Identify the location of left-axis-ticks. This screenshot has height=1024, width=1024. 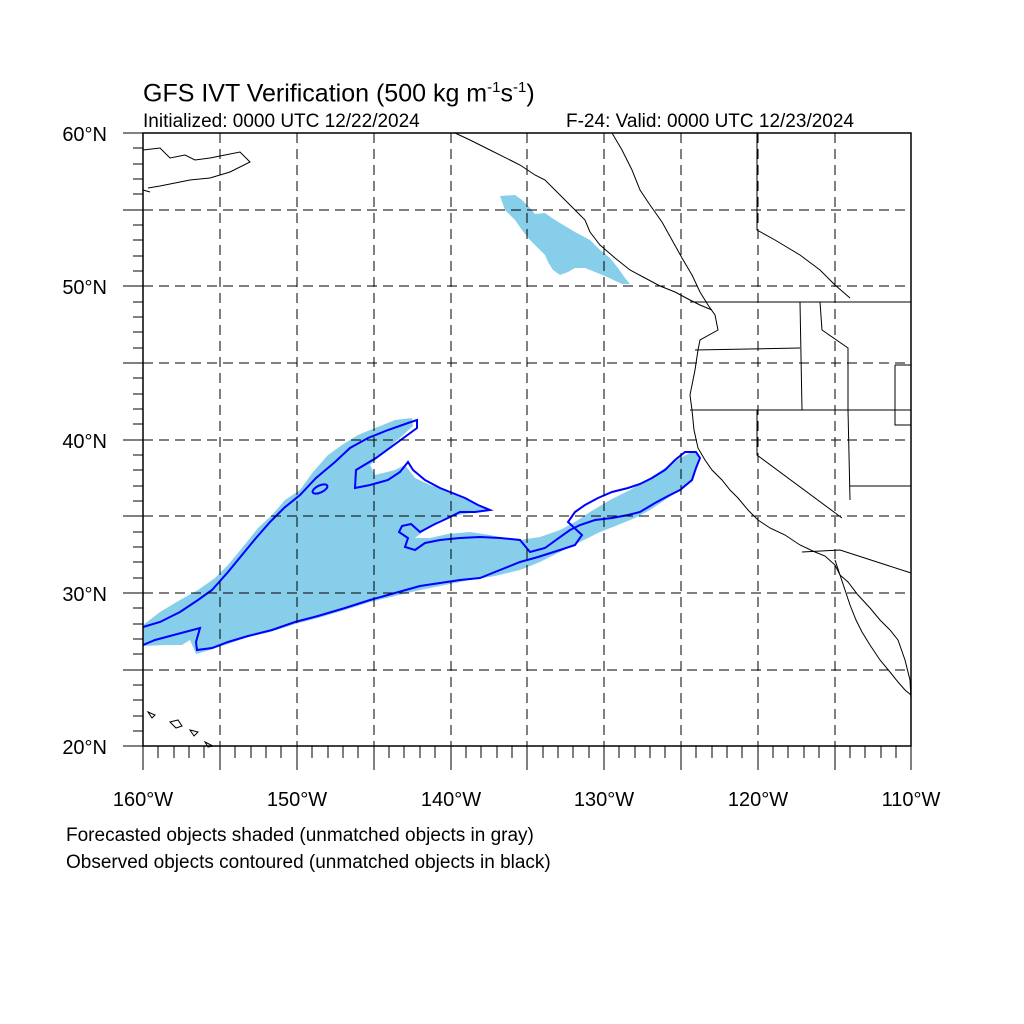
(133, 439).